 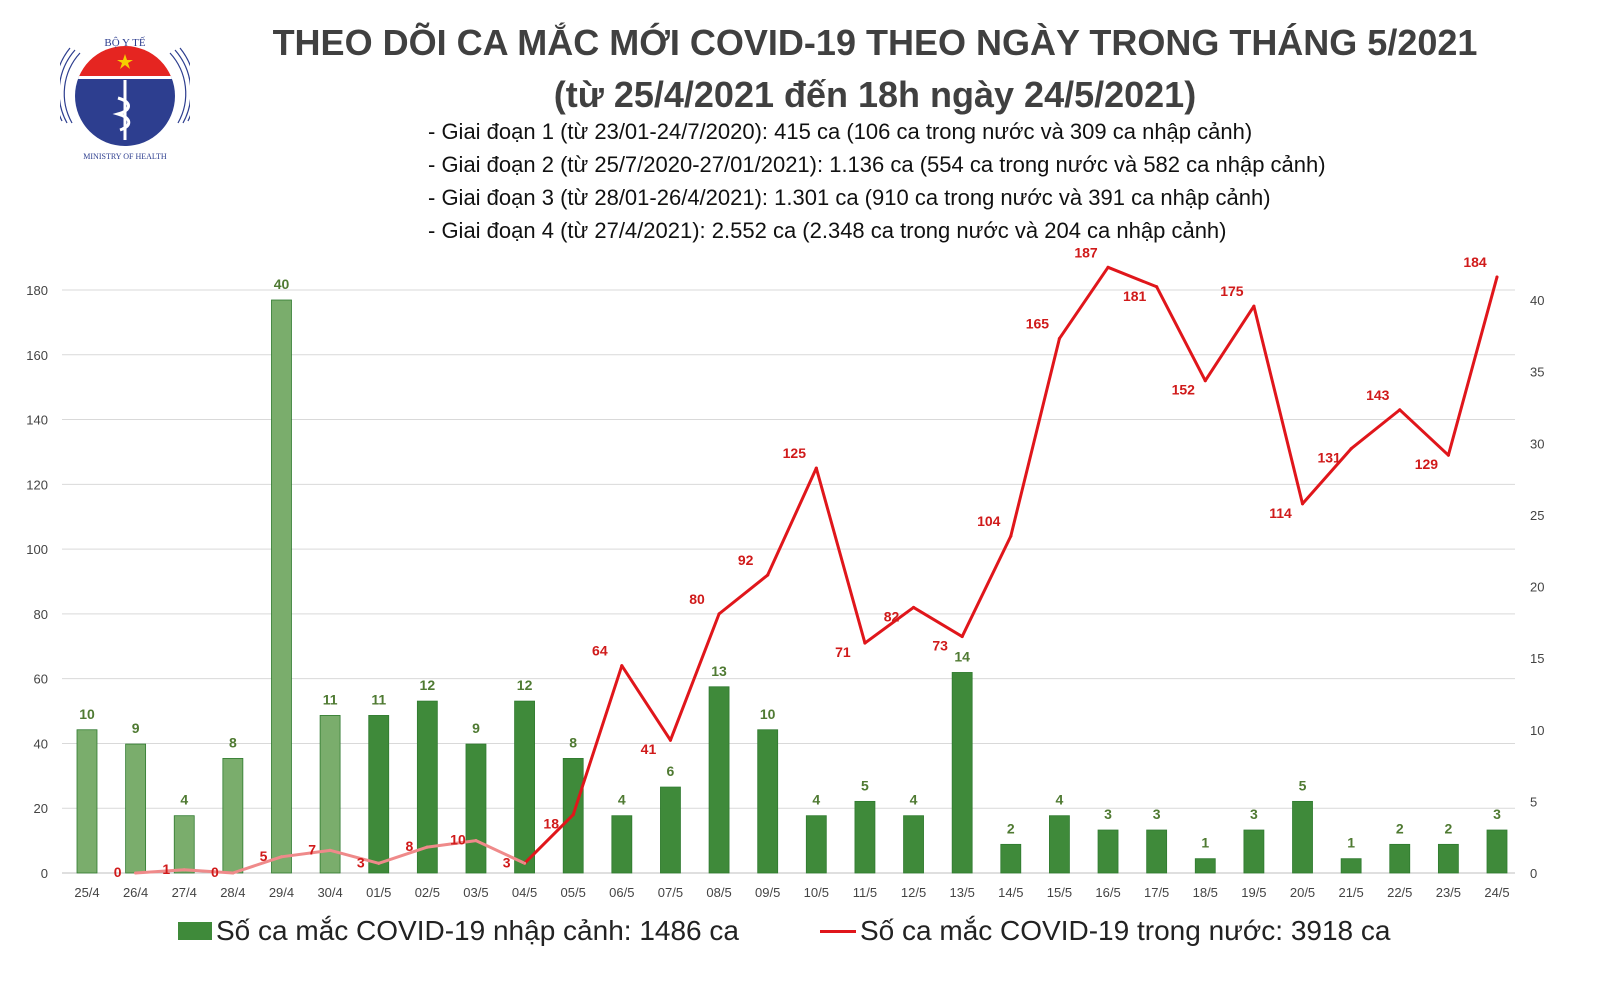 I want to click on x-axis-tick: 15/5, so click(x=1059, y=892).